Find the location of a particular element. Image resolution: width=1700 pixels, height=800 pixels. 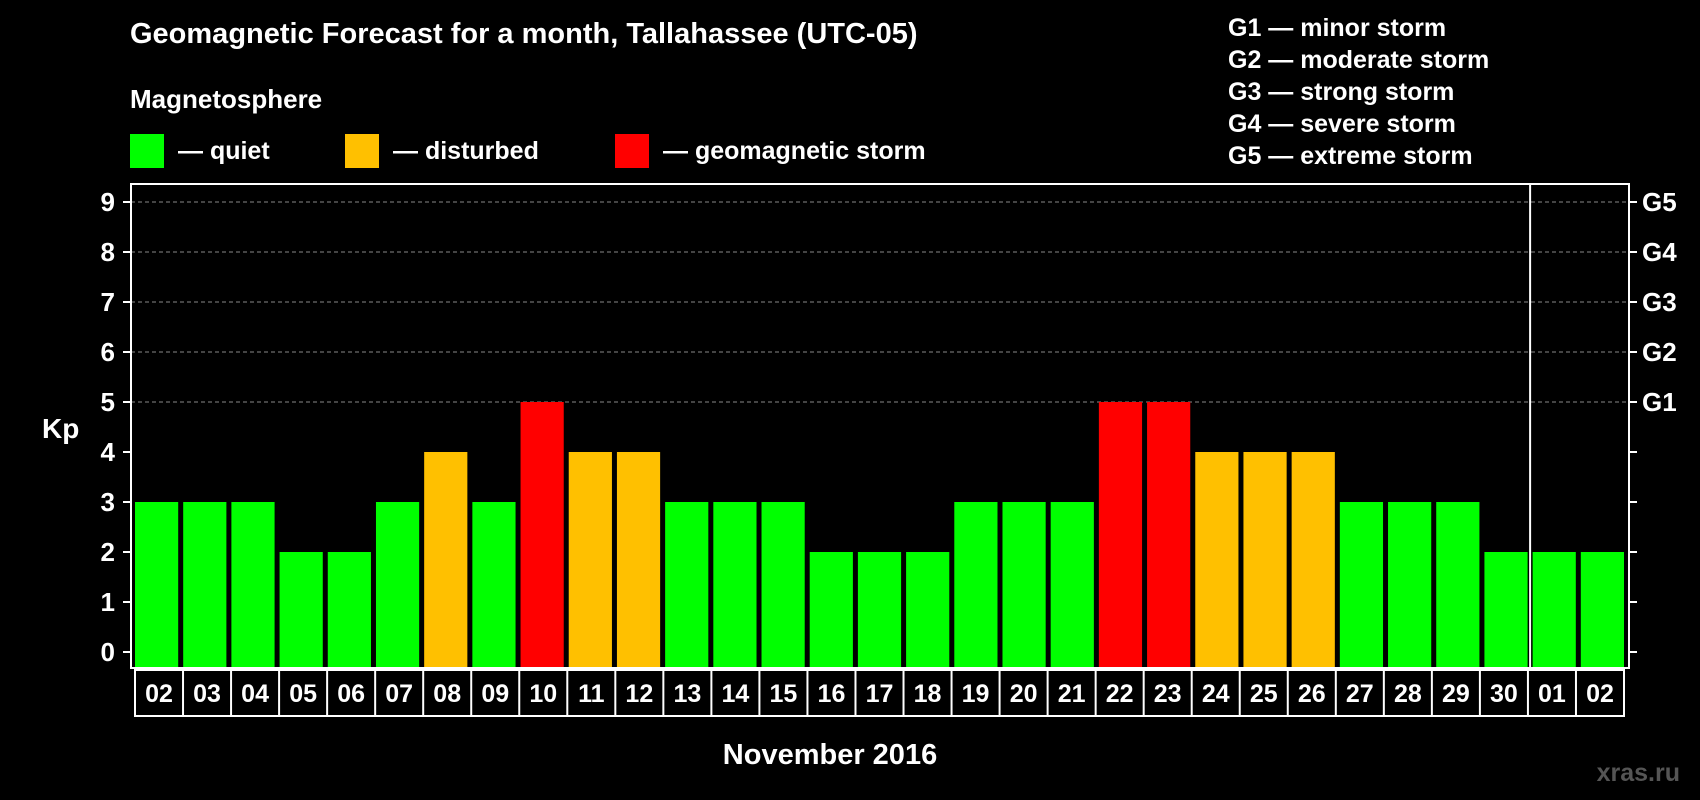

x-tick-label: 20 is located at coordinates (1024, 694).